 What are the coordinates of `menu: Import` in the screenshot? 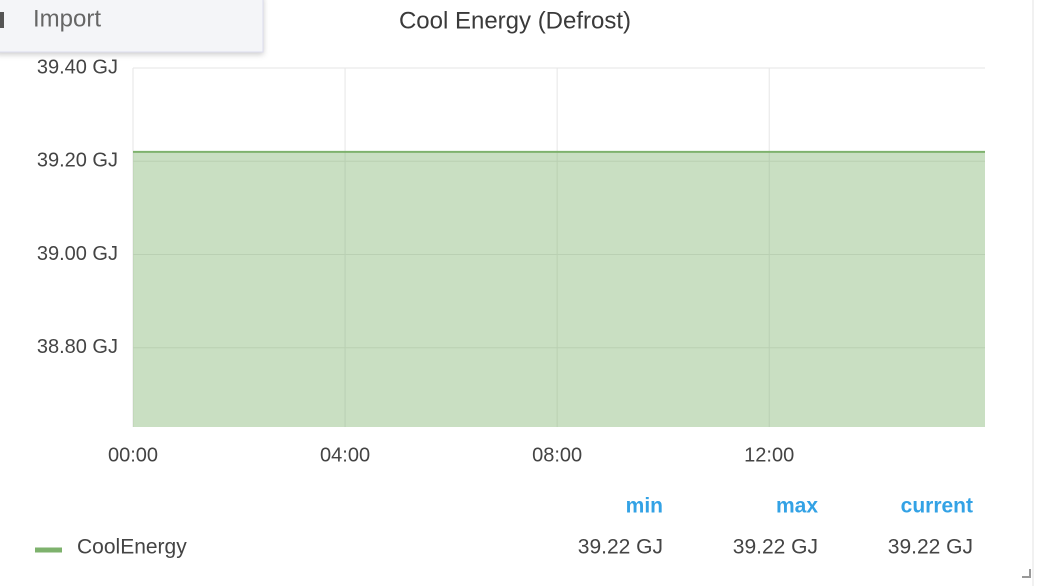 It's located at (132, 26).